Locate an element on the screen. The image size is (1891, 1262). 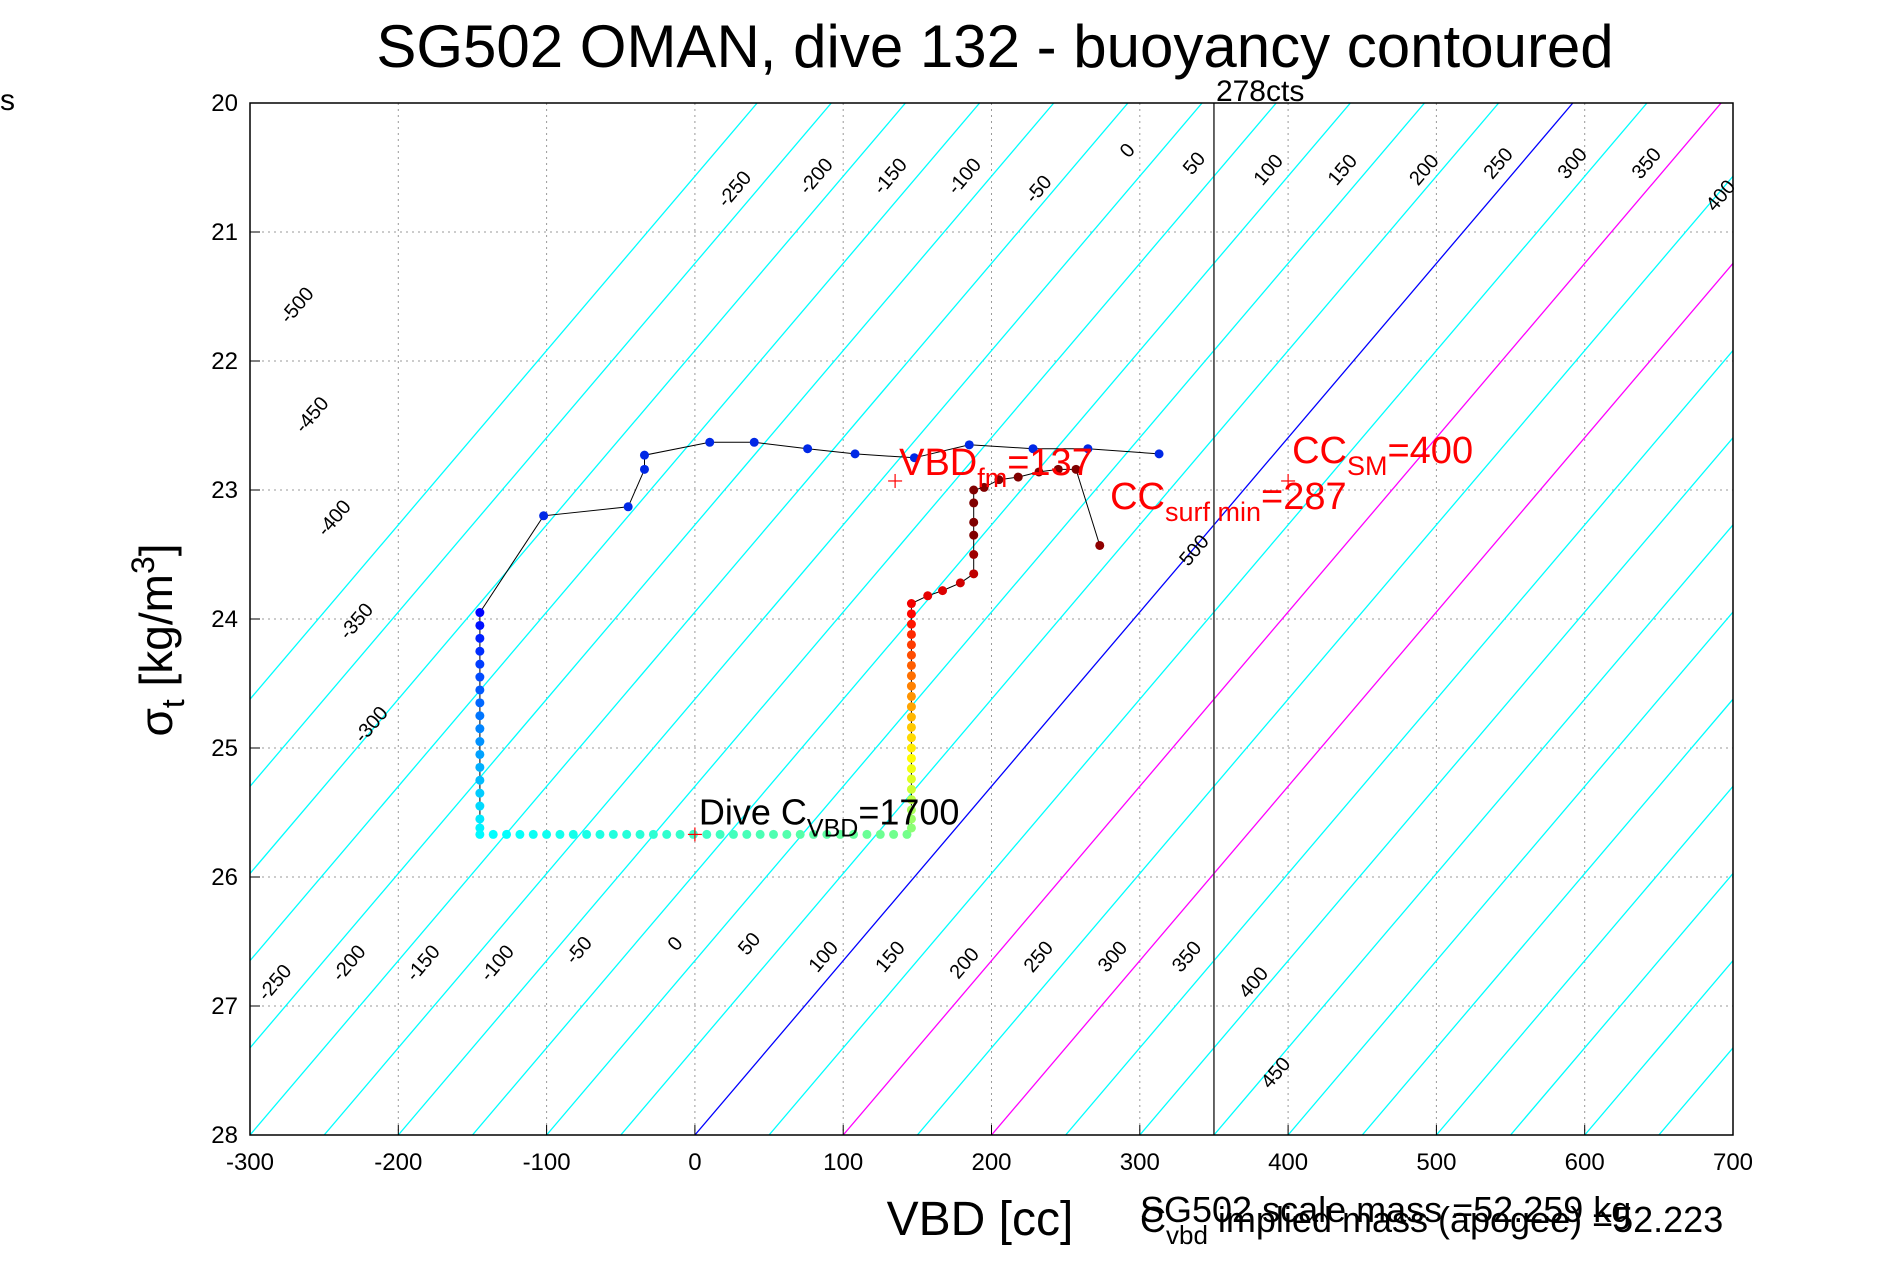
dive-cvbd-label-tail: =1700 is located at coordinates (908, 811).